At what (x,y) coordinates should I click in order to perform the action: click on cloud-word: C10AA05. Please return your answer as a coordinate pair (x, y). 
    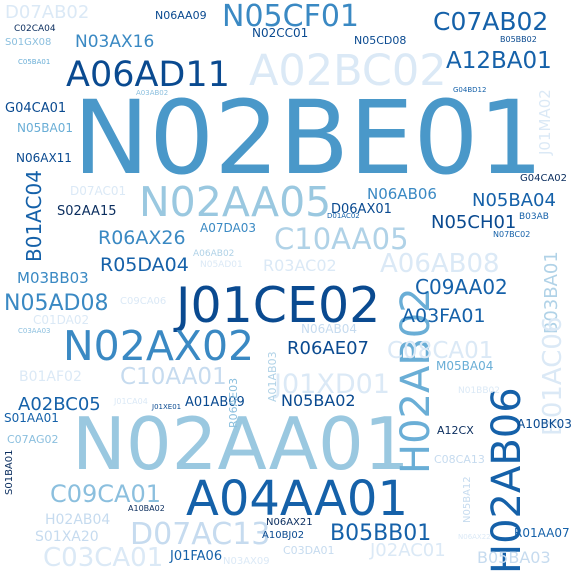
    Looking at the image, I should click on (341, 239).